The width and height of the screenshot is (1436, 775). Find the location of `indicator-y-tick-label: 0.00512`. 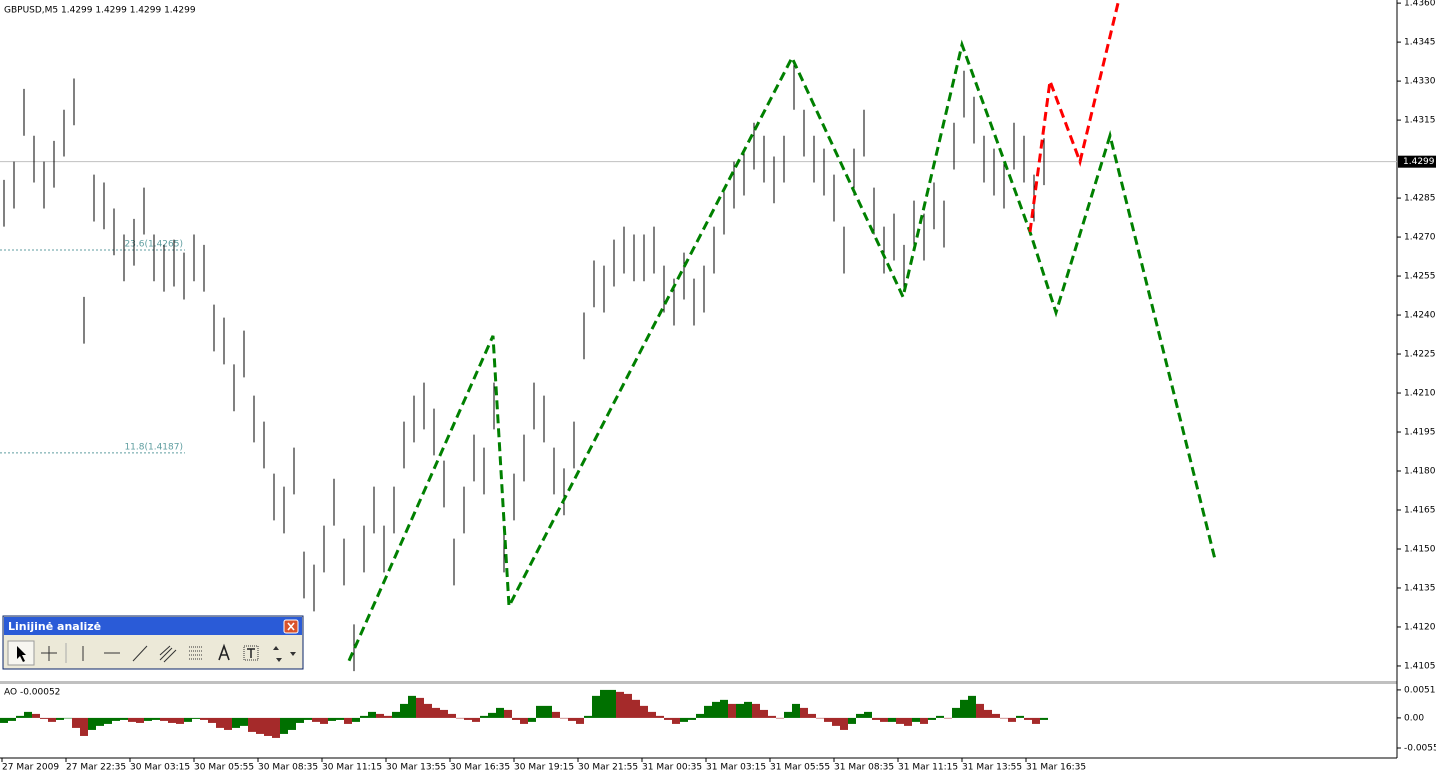

indicator-y-tick-label: 0.00512 is located at coordinates (1420, 690).